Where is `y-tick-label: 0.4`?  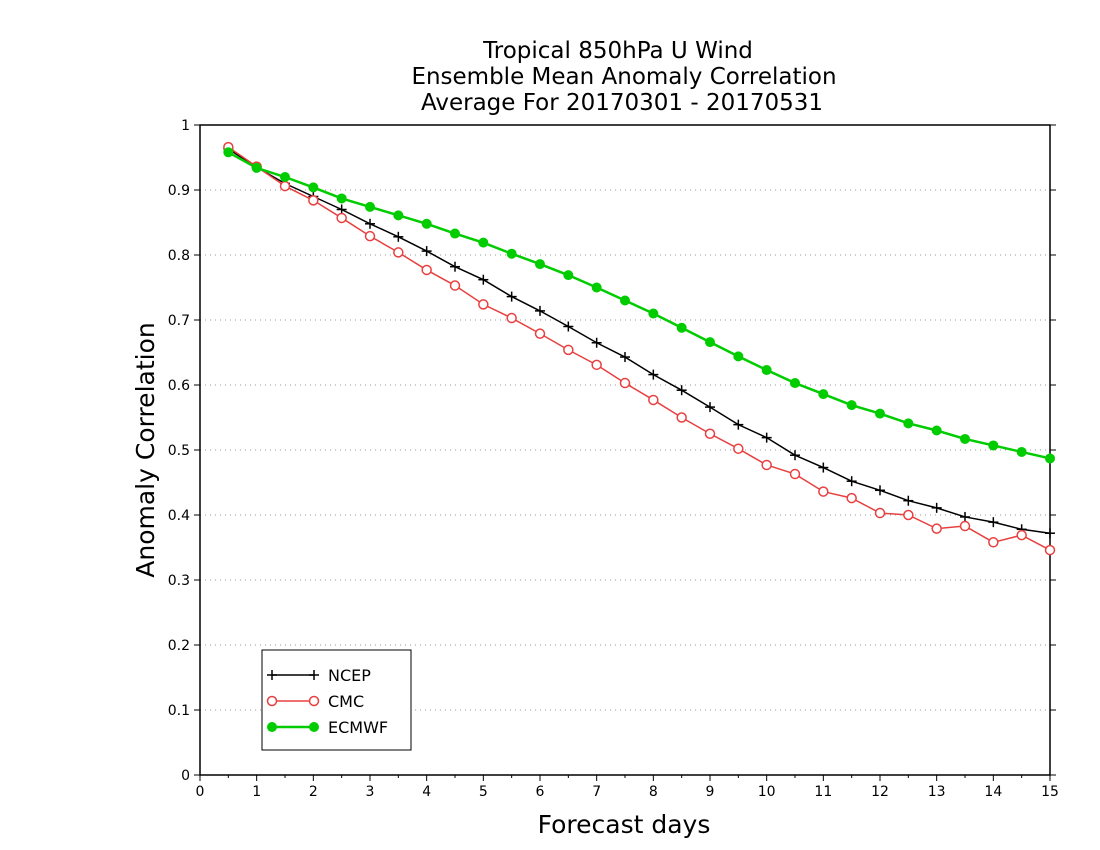
y-tick-label: 0.4 is located at coordinates (179, 516).